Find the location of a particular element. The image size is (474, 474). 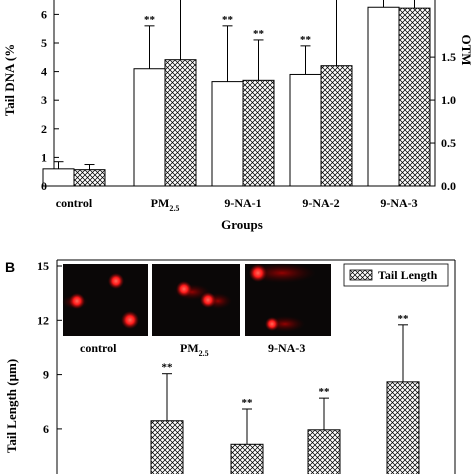

panel-a-y-tick-label-left: 3 is located at coordinates (44, 100).